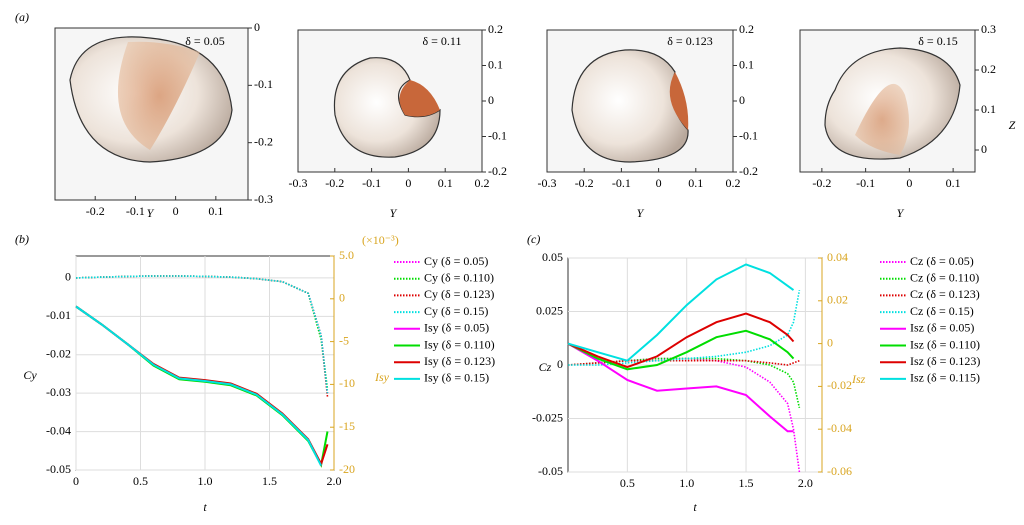 This screenshot has height=525, width=1024. I want to click on y2-tick-label: -5, so click(344, 340).